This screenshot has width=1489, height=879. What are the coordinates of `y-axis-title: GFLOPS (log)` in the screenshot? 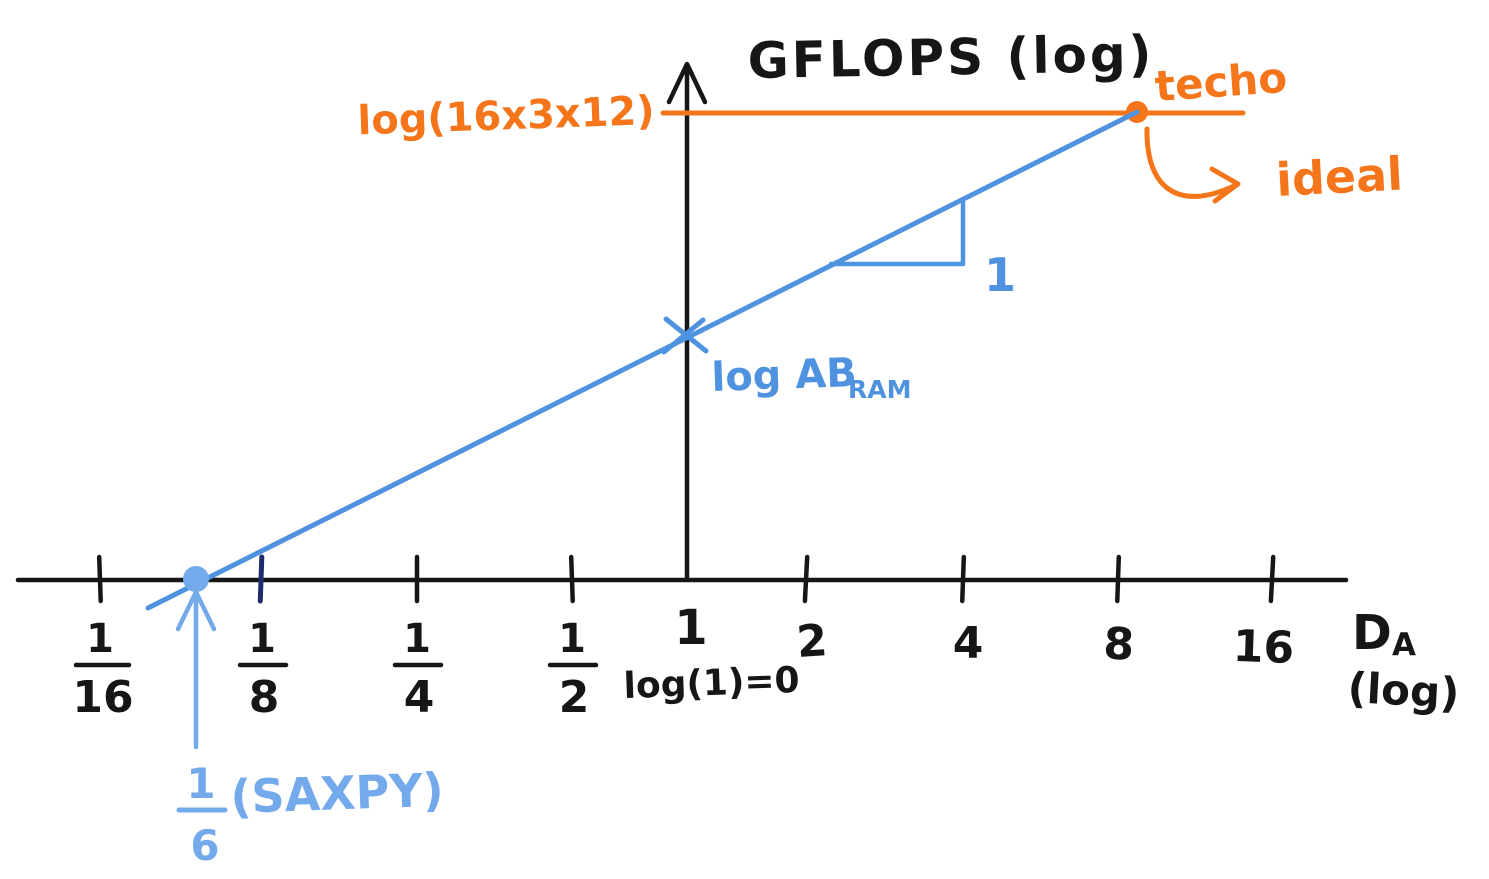 It's located at (951, 57).